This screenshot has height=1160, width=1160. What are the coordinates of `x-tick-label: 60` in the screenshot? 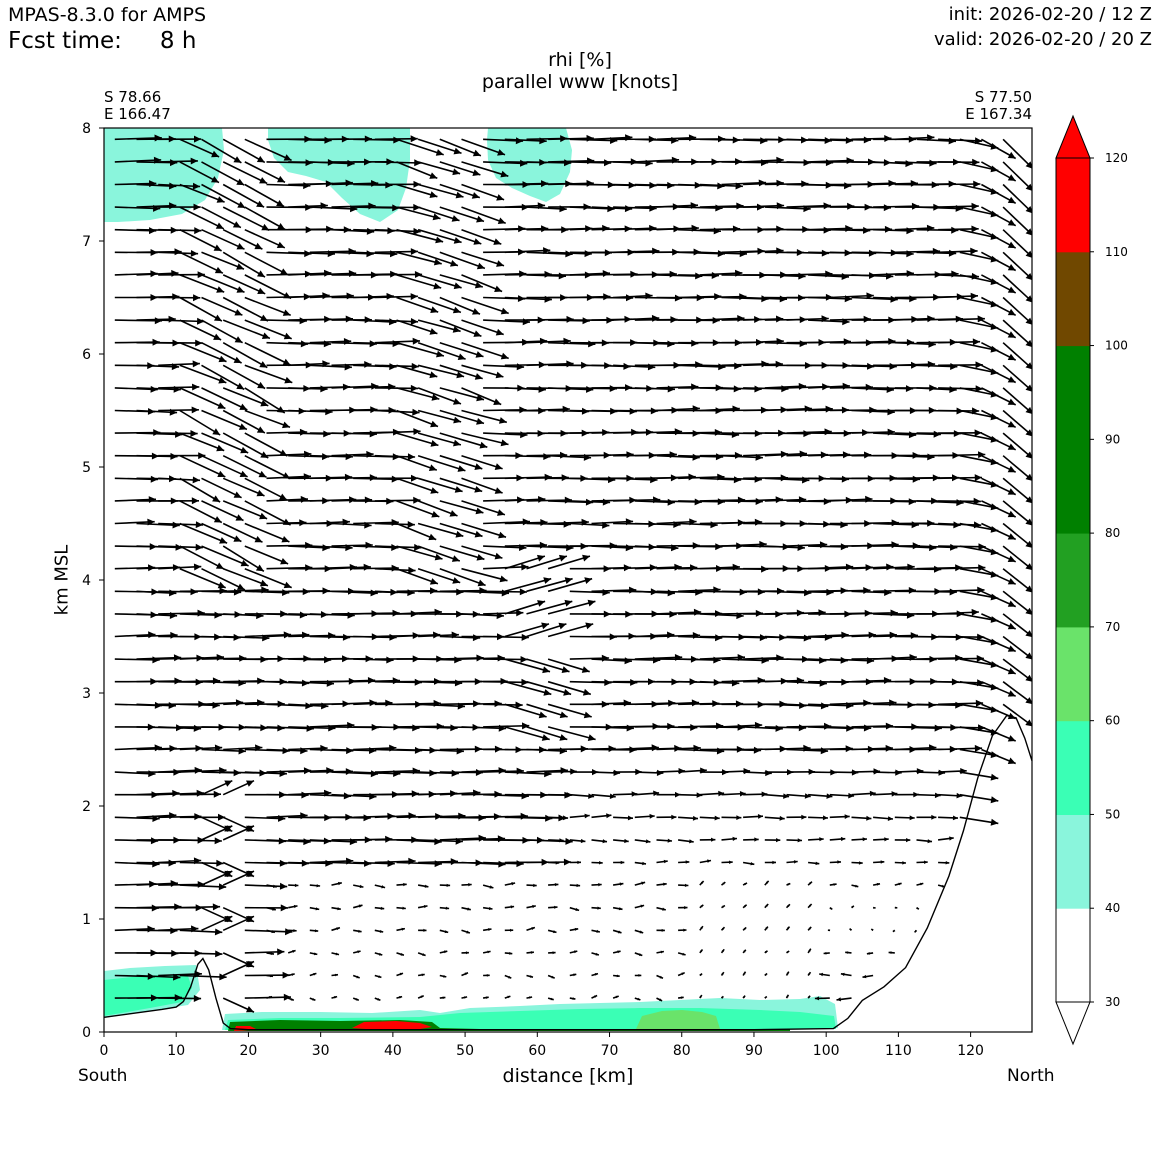 It's located at (537, 1051).